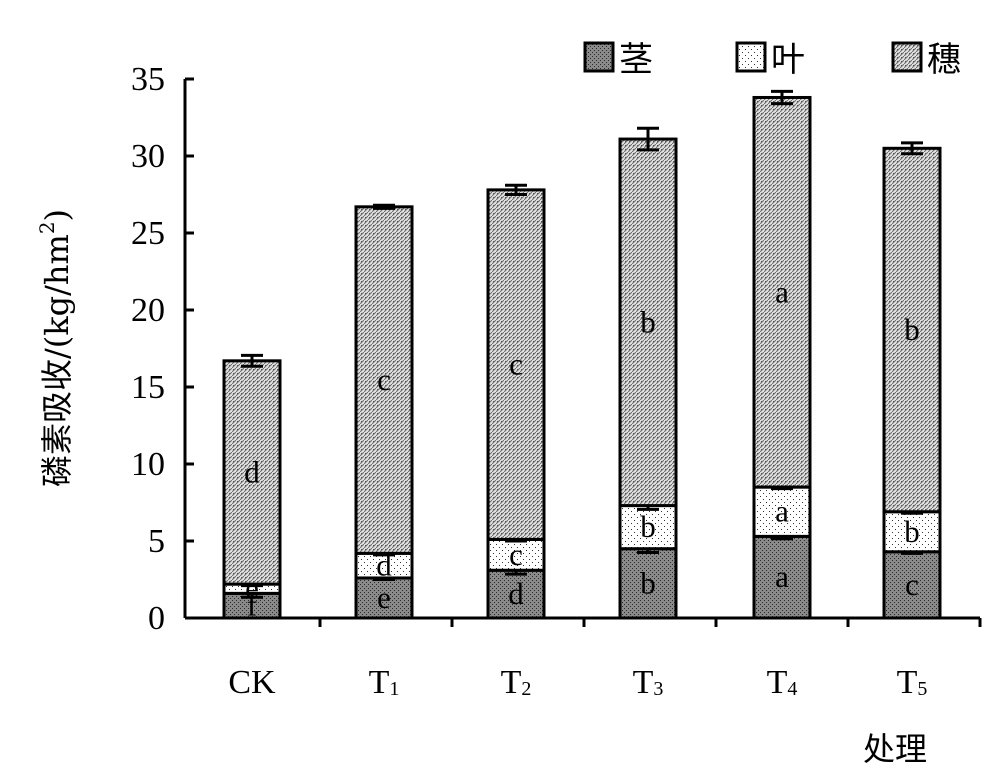 This screenshot has height=784, width=1007. I want to click on y-axis-title-sup: 2, so click(47, 227).